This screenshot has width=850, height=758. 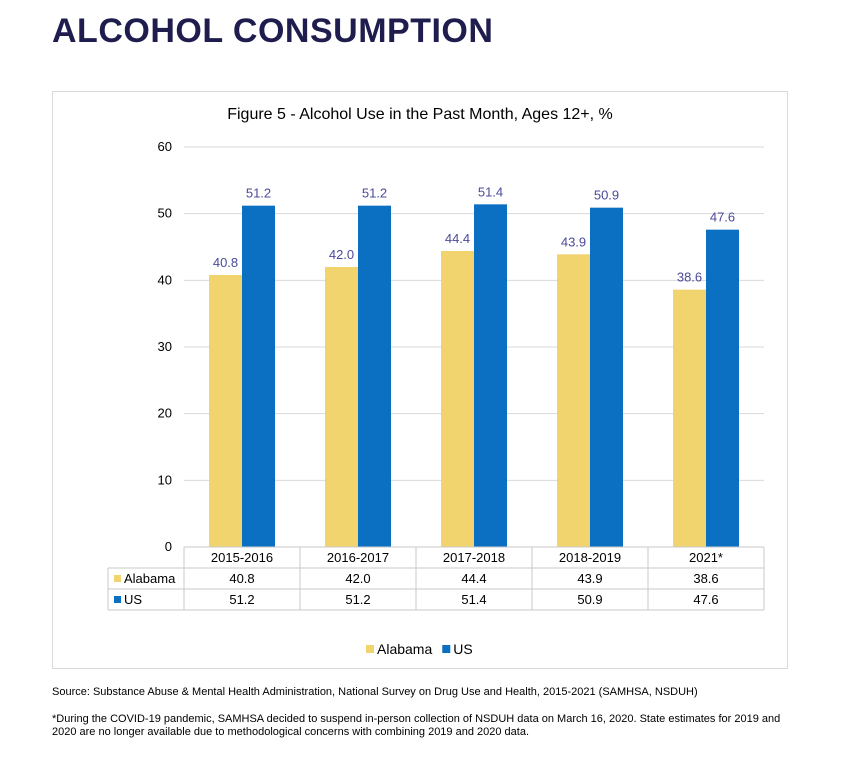 I want to click on table-cell: 50.9, so click(x=589, y=599).